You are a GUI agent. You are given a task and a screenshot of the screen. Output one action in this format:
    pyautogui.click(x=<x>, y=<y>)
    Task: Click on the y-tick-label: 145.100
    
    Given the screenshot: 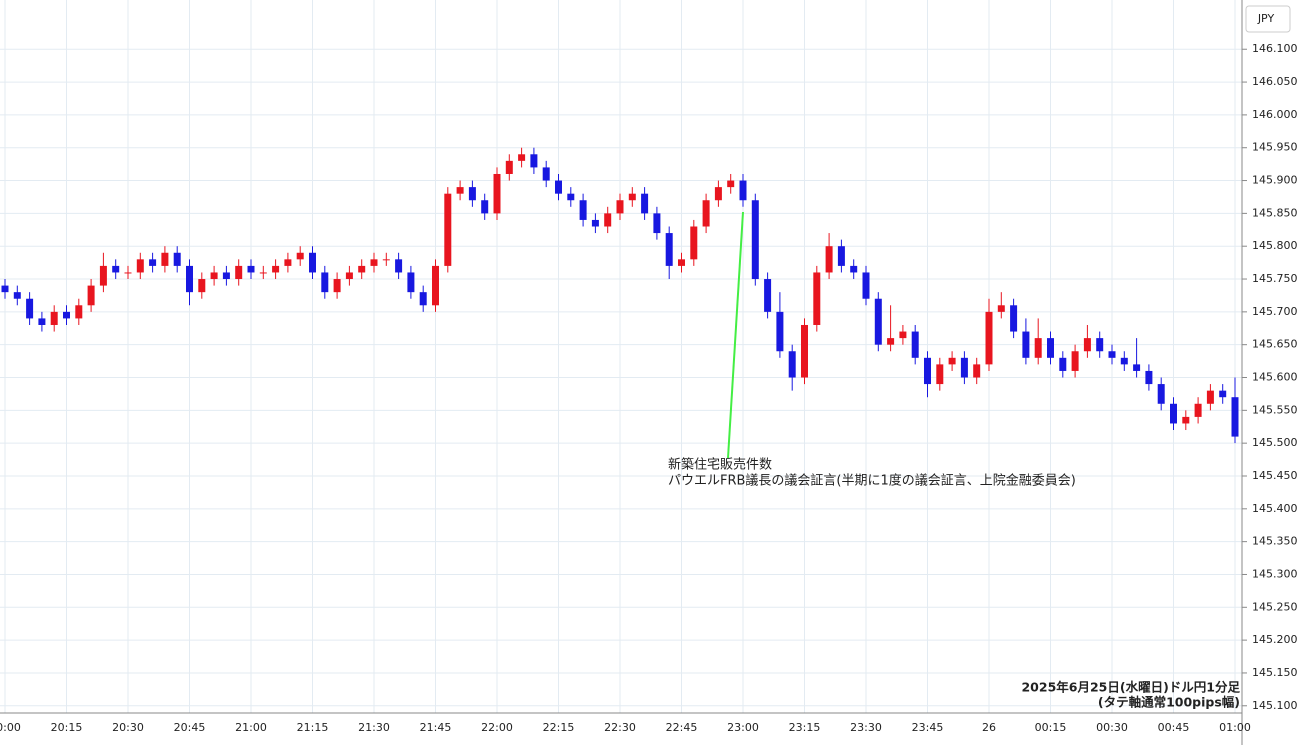 What is the action you would take?
    pyautogui.click(x=1275, y=705)
    